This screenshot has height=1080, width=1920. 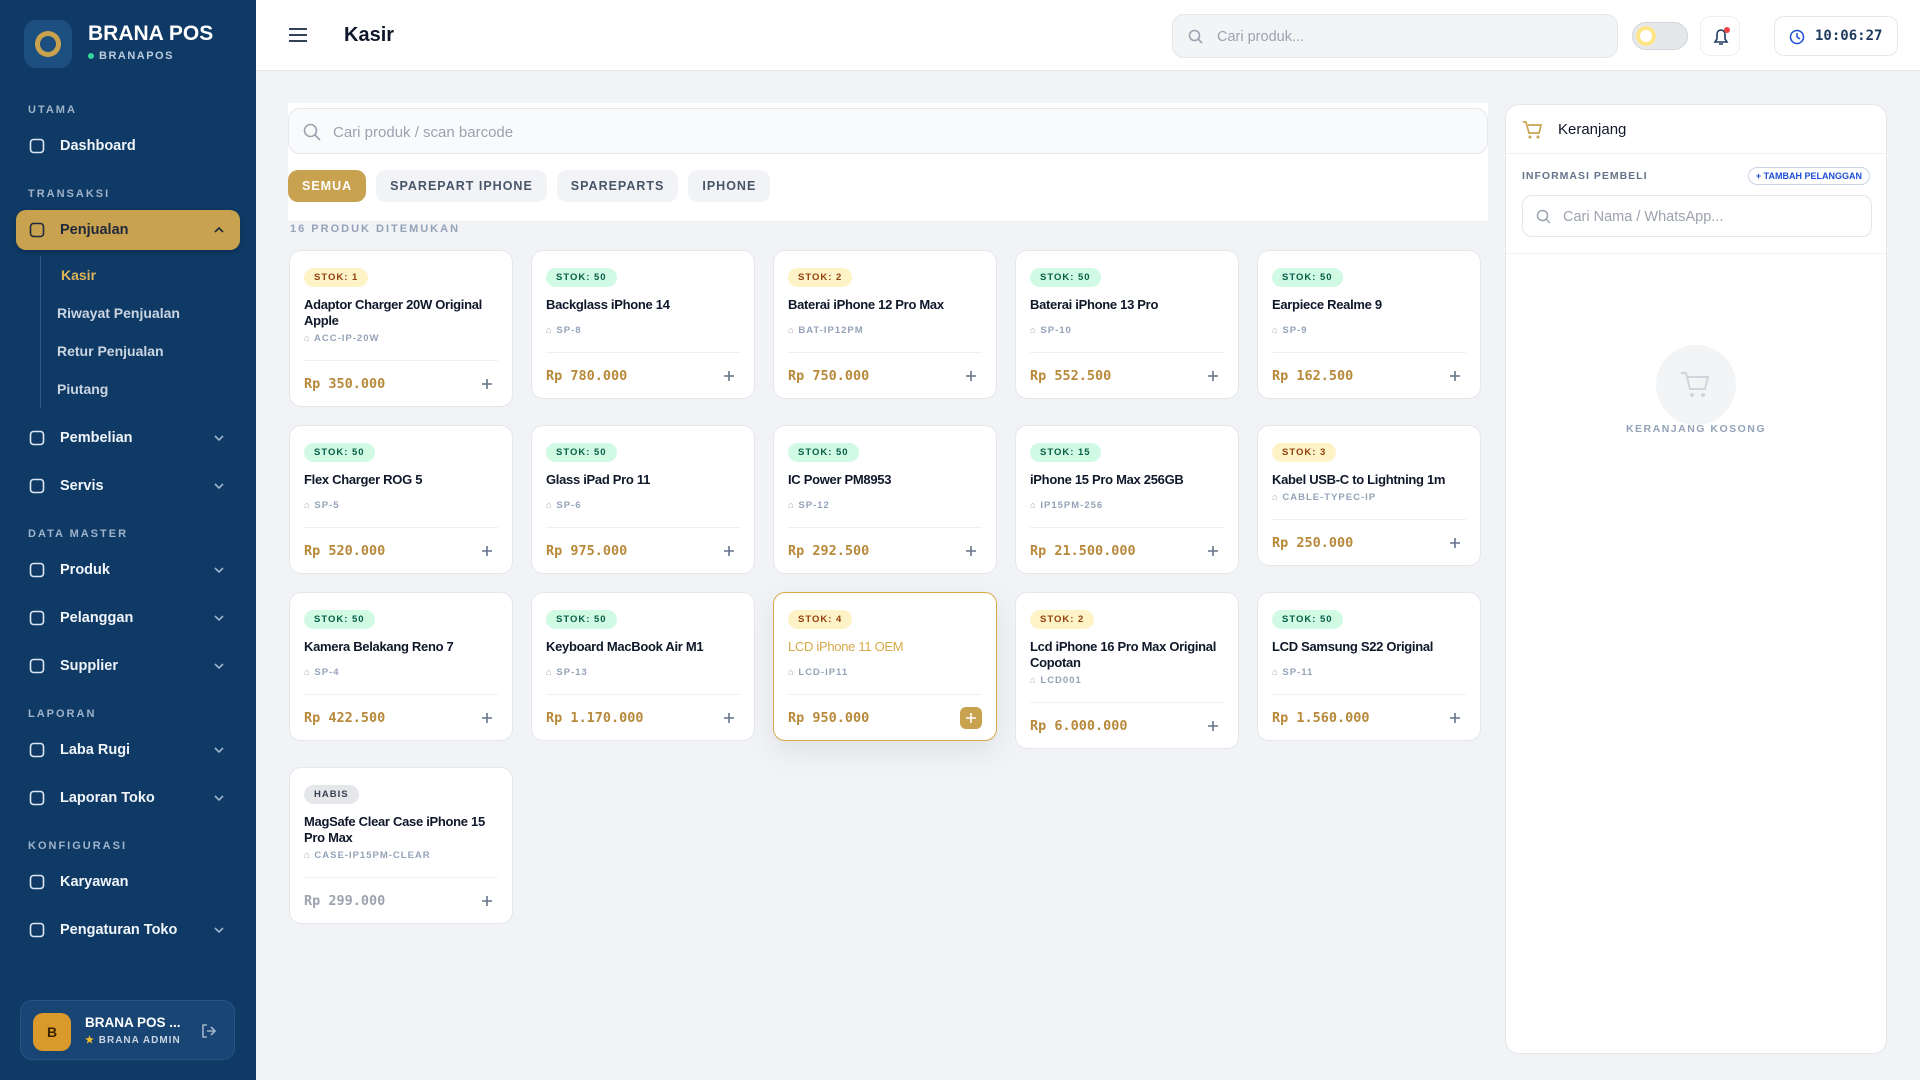 What do you see at coordinates (1083, 550) in the screenshot?
I see `product-price: Rp 21.500.000` at bounding box center [1083, 550].